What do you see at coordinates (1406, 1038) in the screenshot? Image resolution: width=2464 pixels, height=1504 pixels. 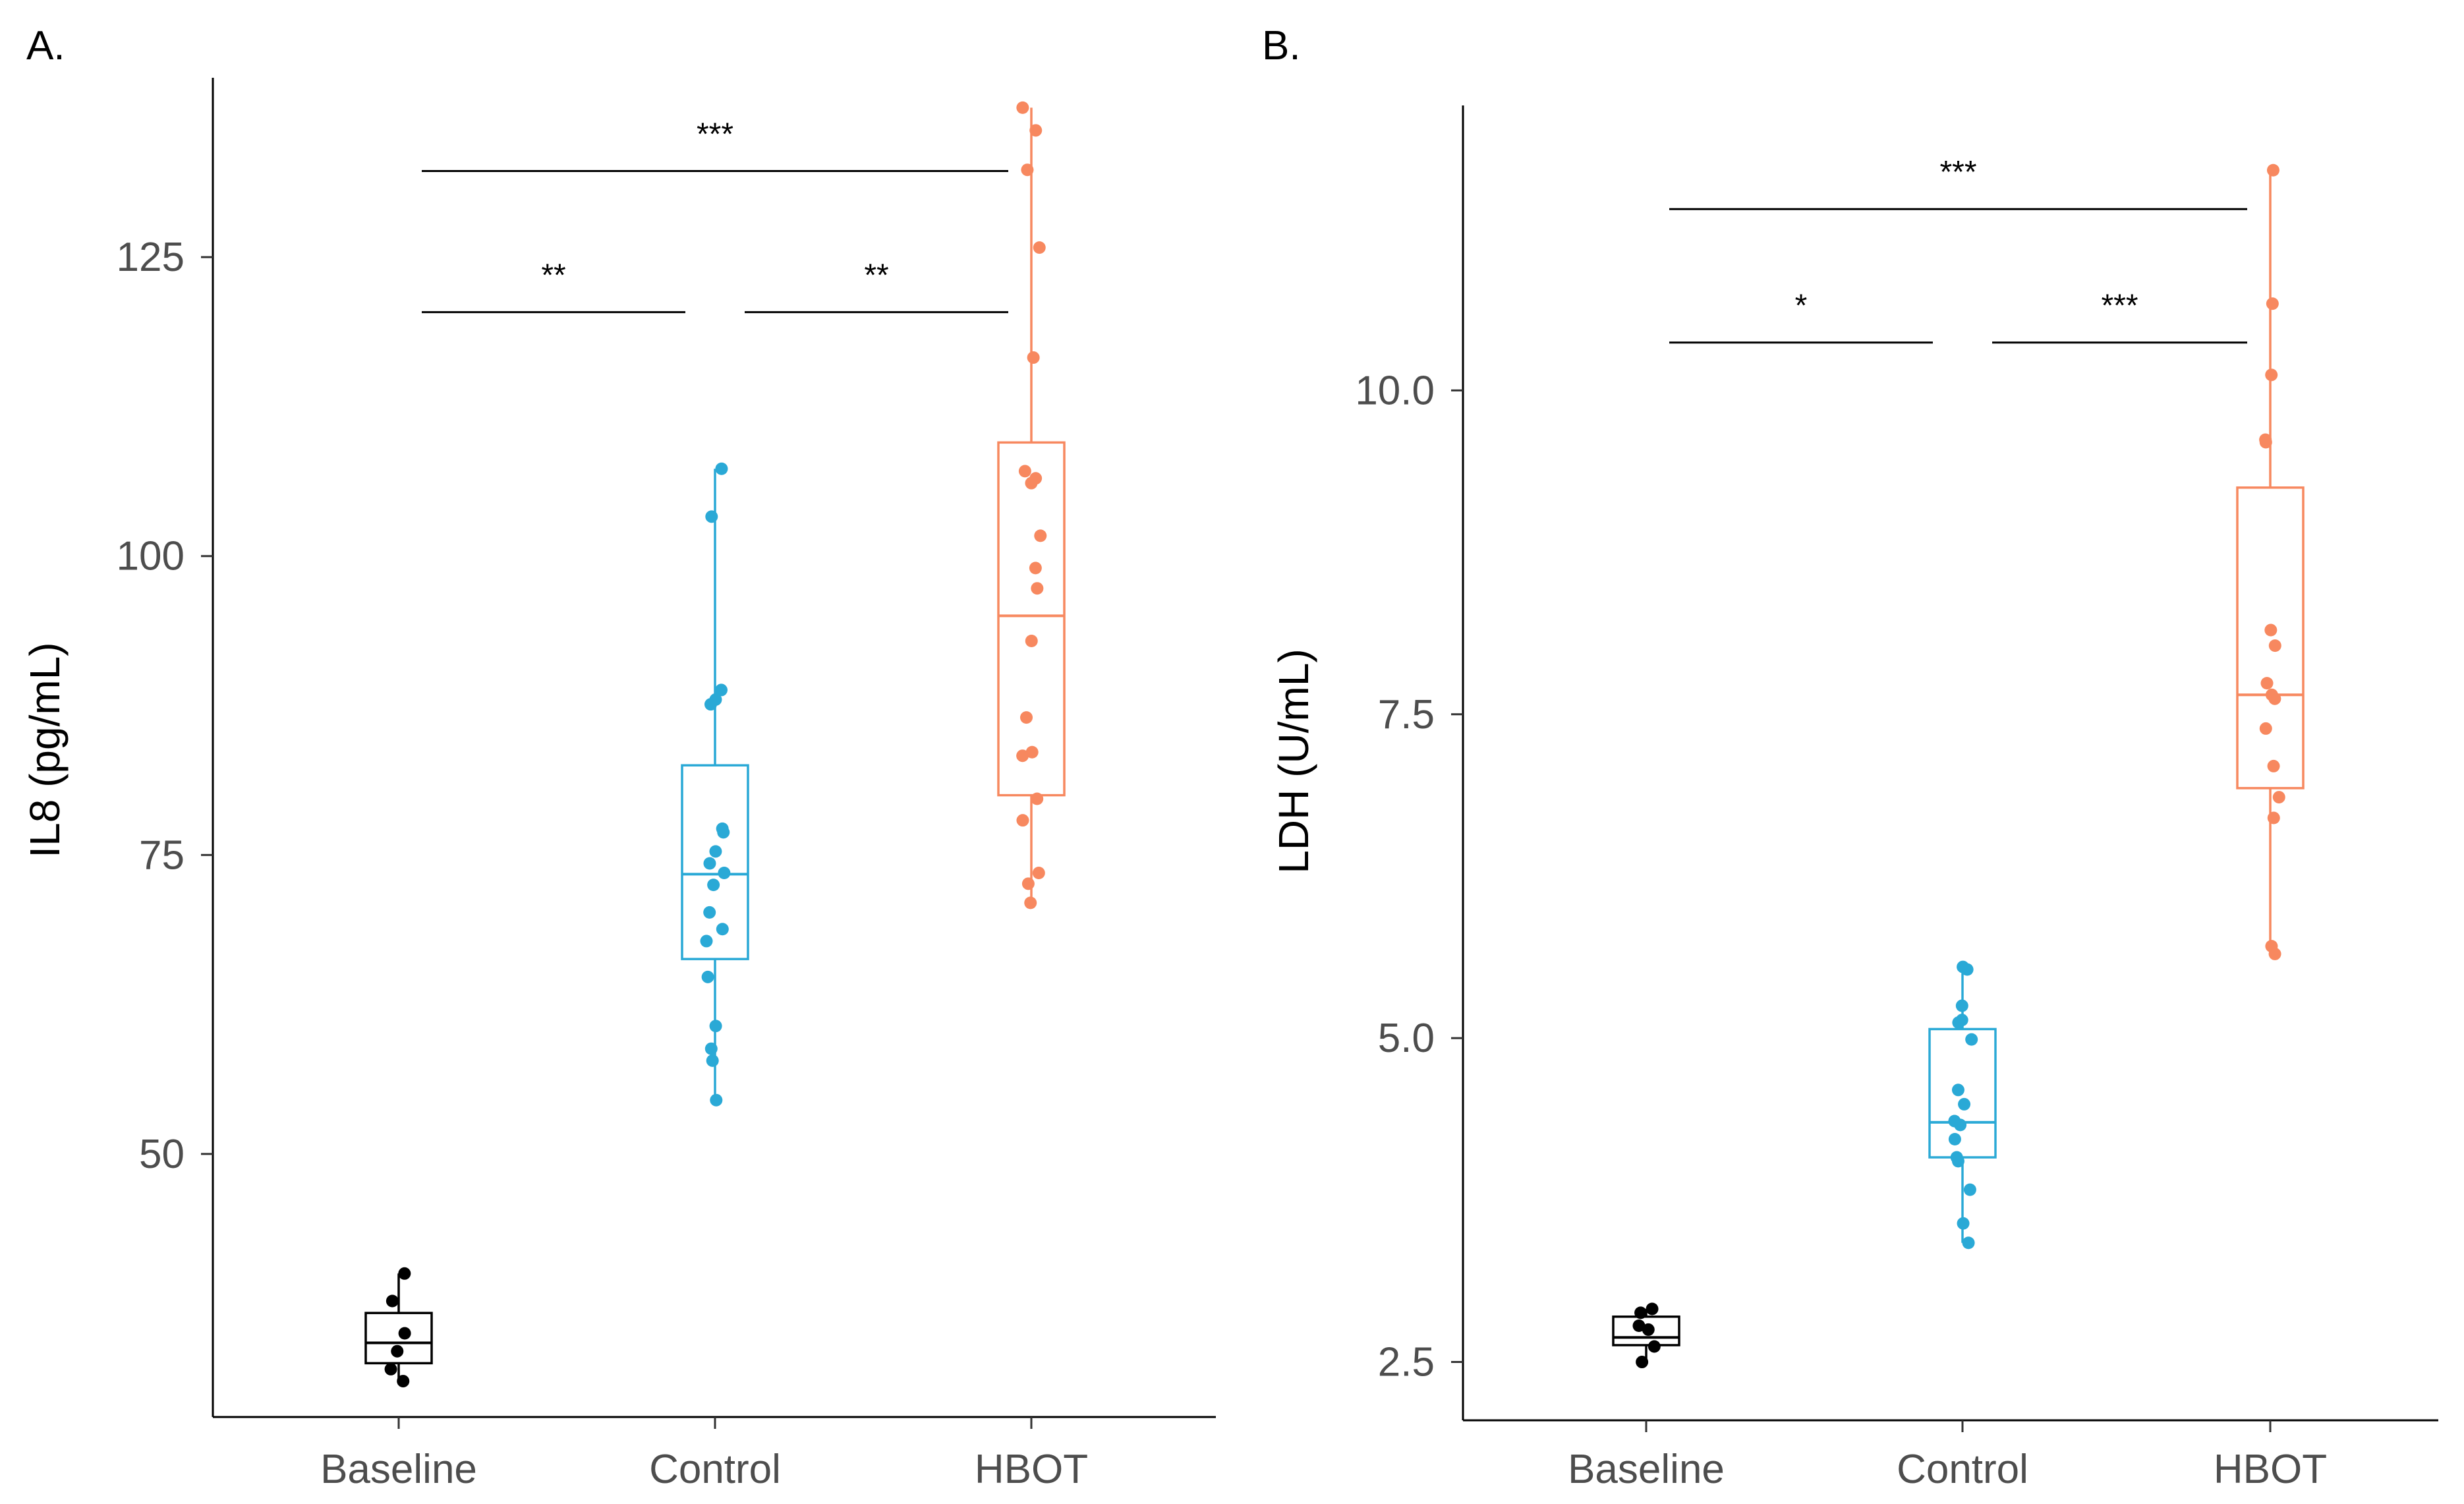 I see `y-tick-label: 5.0` at bounding box center [1406, 1038].